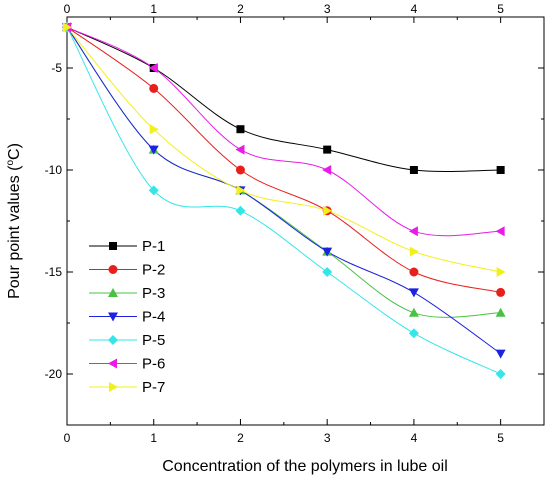 Image resolution: width=550 pixels, height=482 pixels. I want to click on x-tick-label-bottom: 5, so click(500, 438).